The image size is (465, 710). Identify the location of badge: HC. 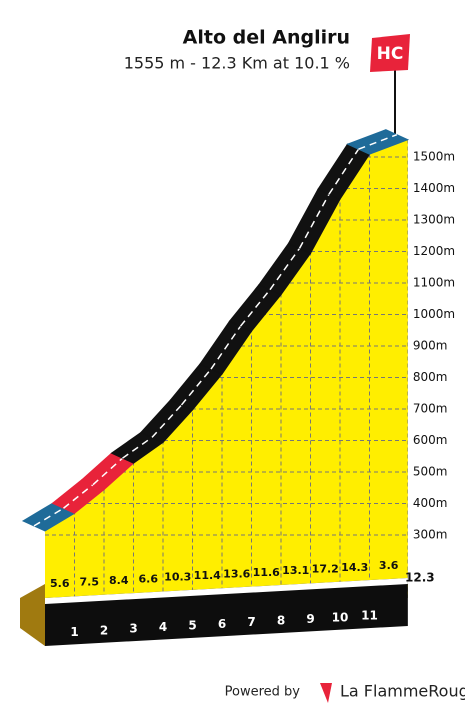
(390, 54).